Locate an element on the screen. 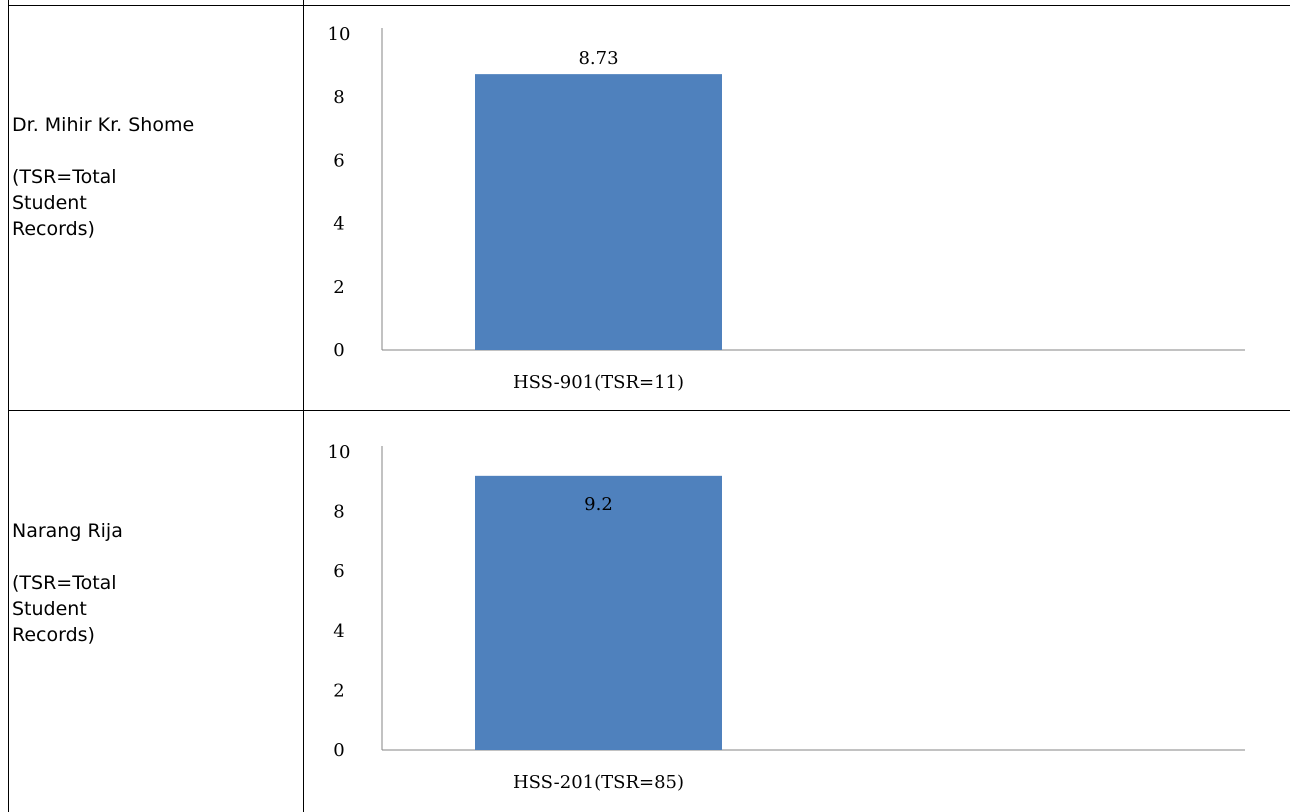  column-divider is located at coordinates (303, 406).